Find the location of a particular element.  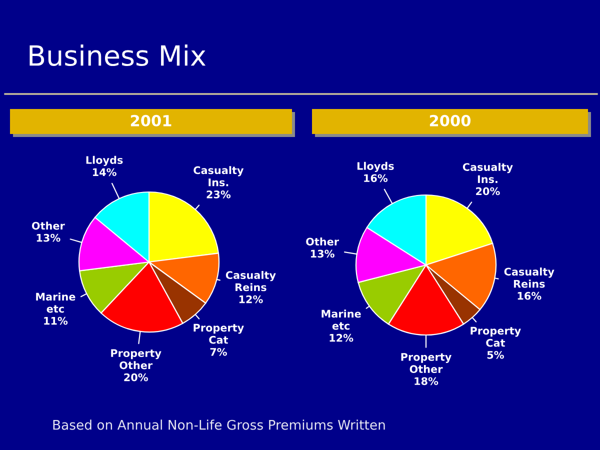

data-label: 7% is located at coordinates (218, 352).